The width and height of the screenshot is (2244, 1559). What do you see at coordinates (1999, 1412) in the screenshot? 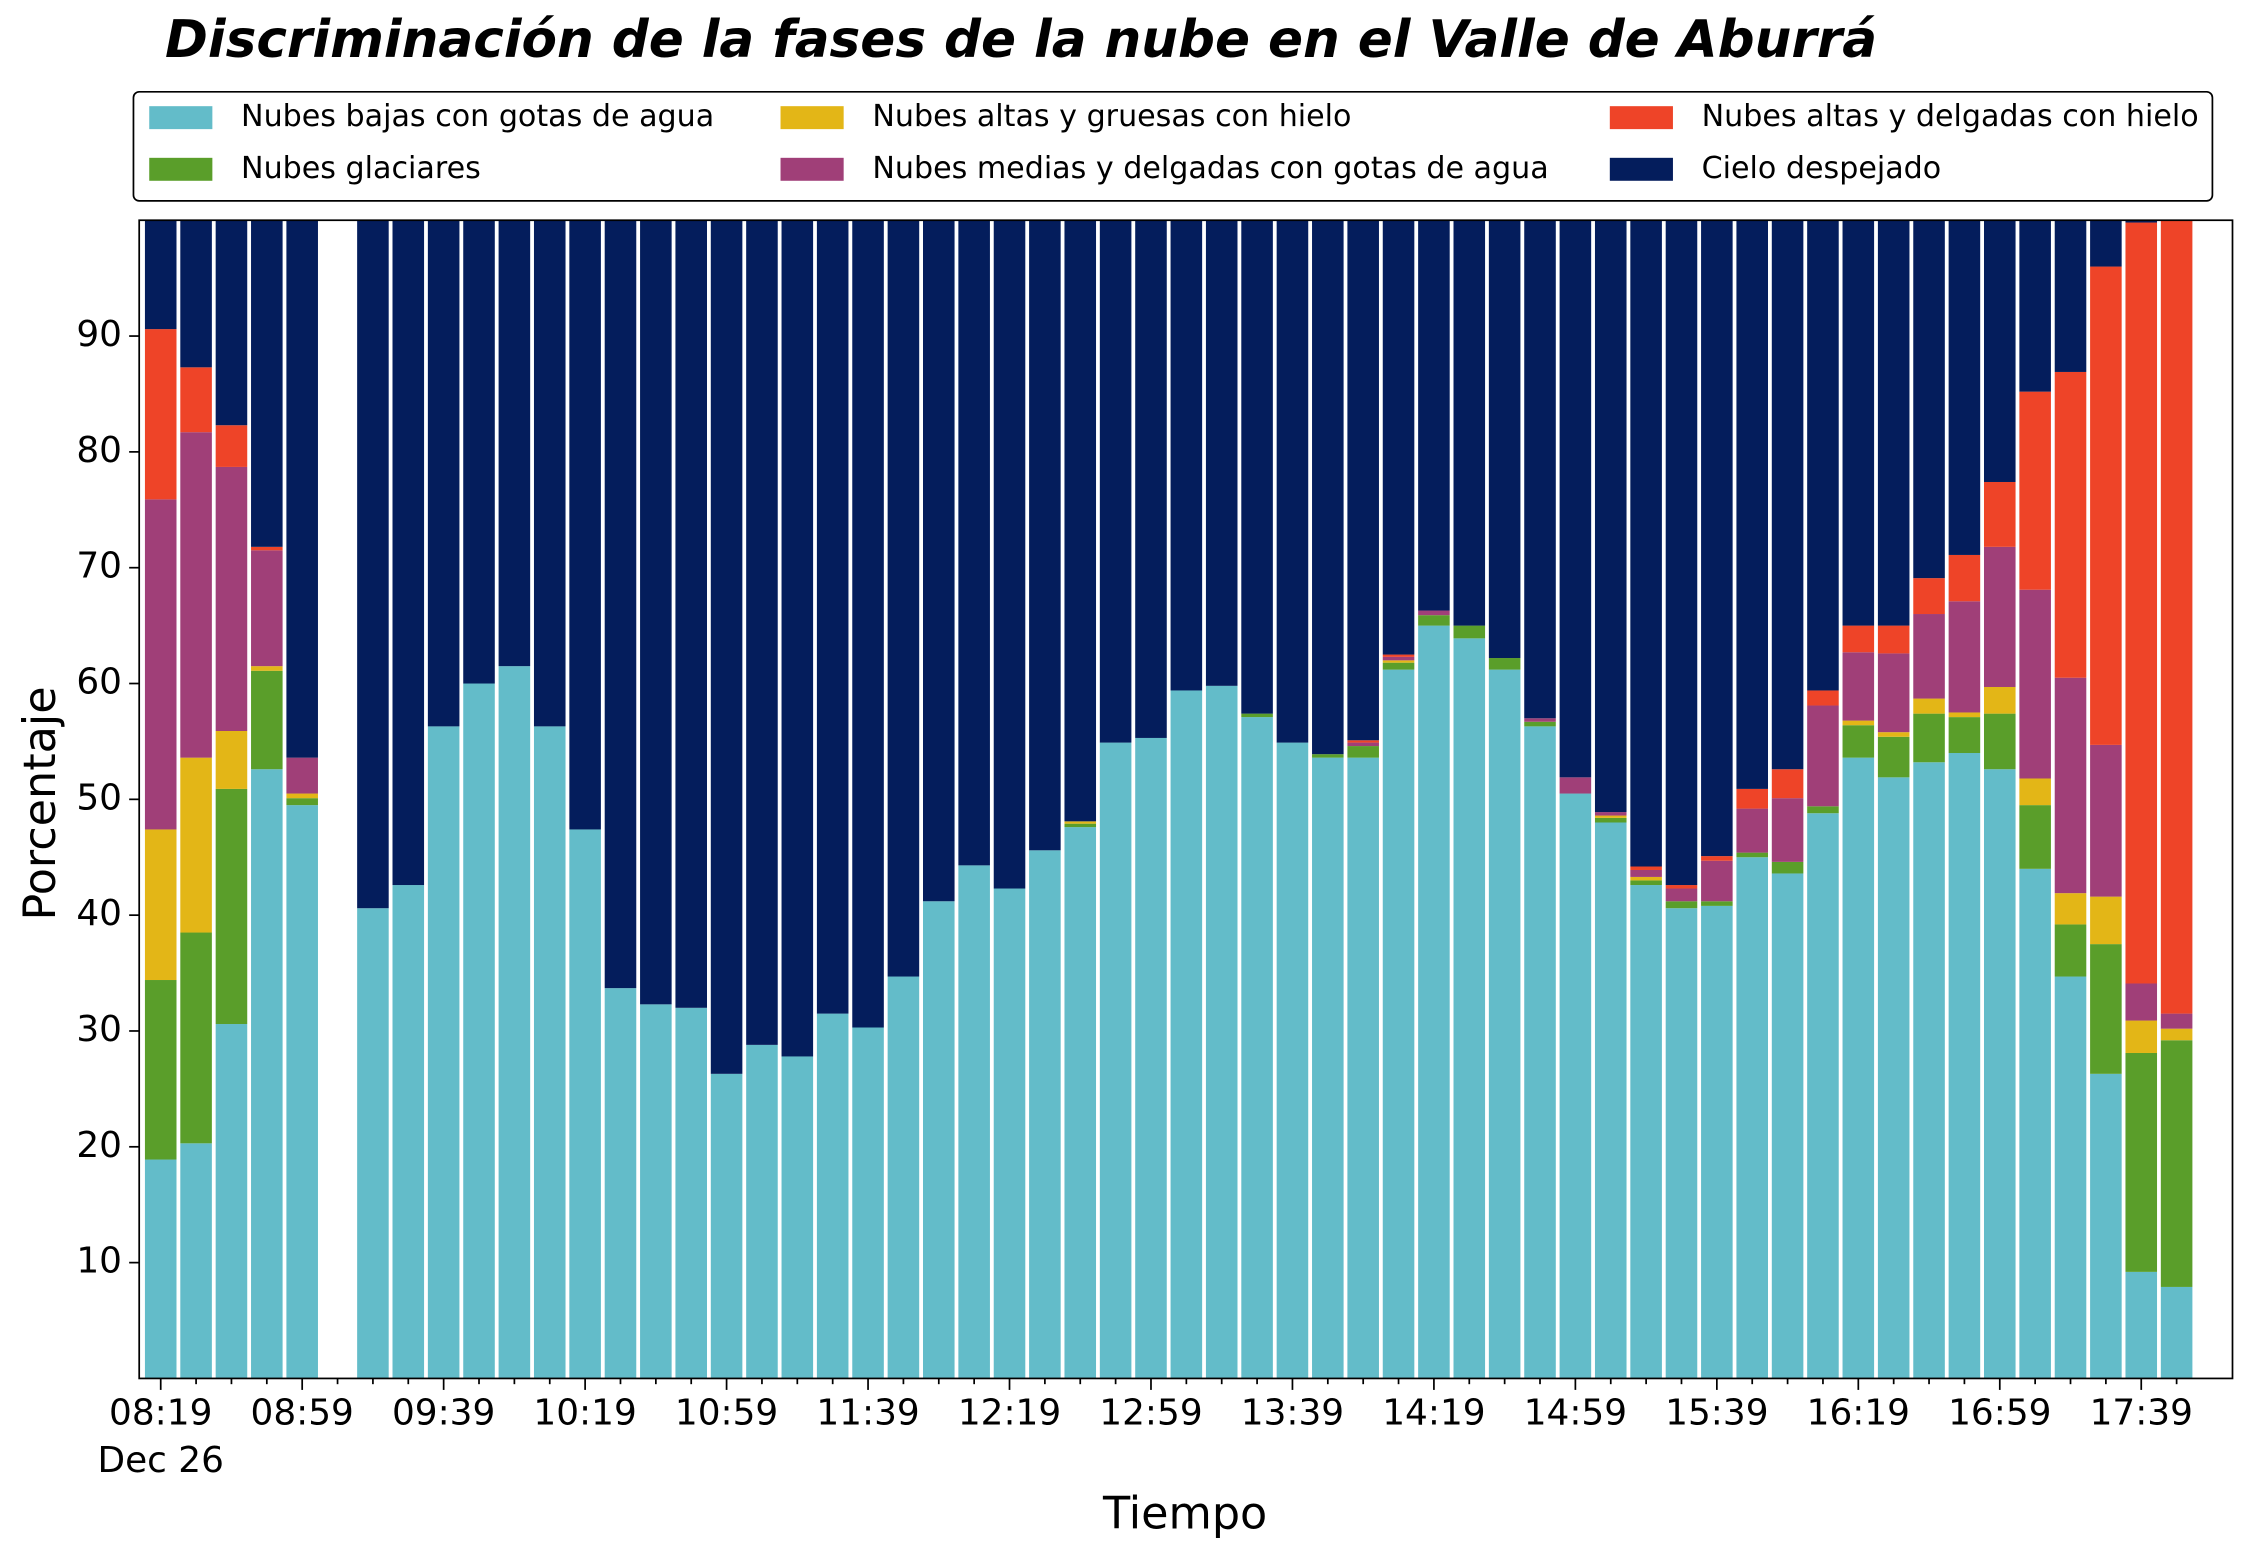
I see `x-tick-label: 16:59` at bounding box center [1999, 1412].